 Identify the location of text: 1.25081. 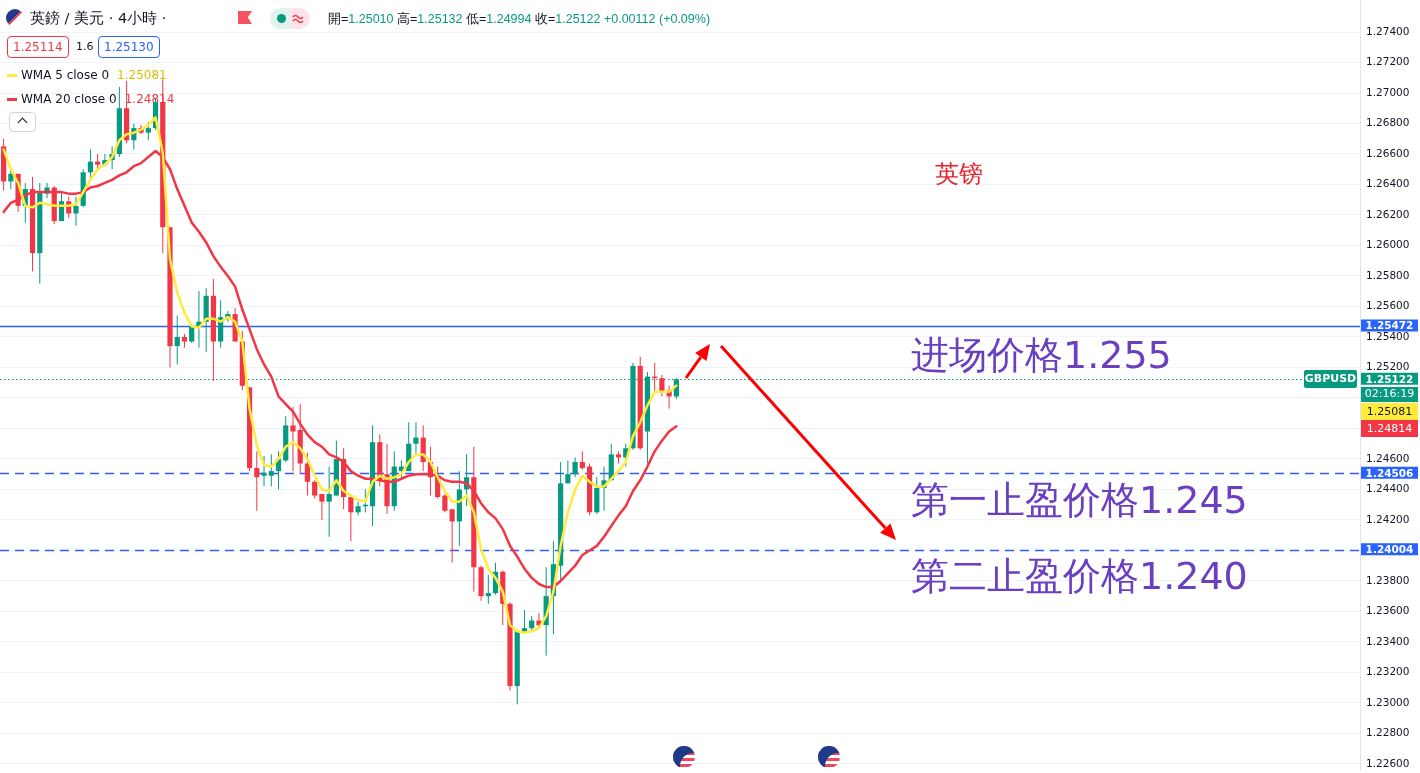
(1389, 412).